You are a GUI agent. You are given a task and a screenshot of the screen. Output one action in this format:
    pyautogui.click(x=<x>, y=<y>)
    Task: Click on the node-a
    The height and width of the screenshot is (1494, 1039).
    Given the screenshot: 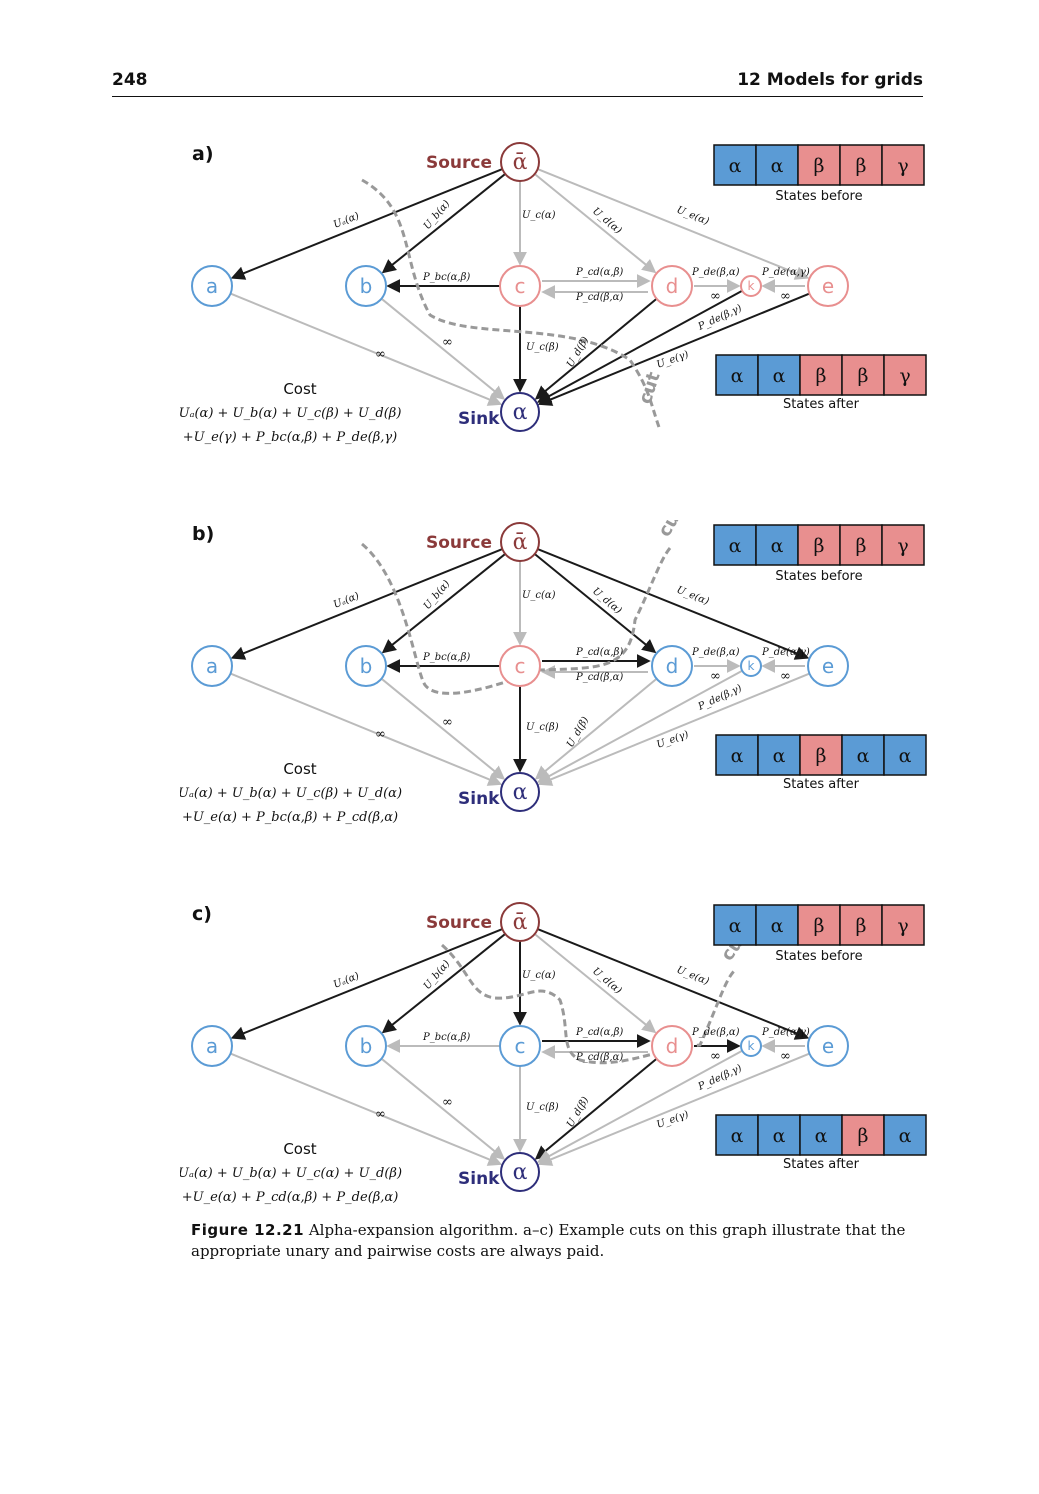 What is the action you would take?
    pyautogui.click(x=212, y=286)
    